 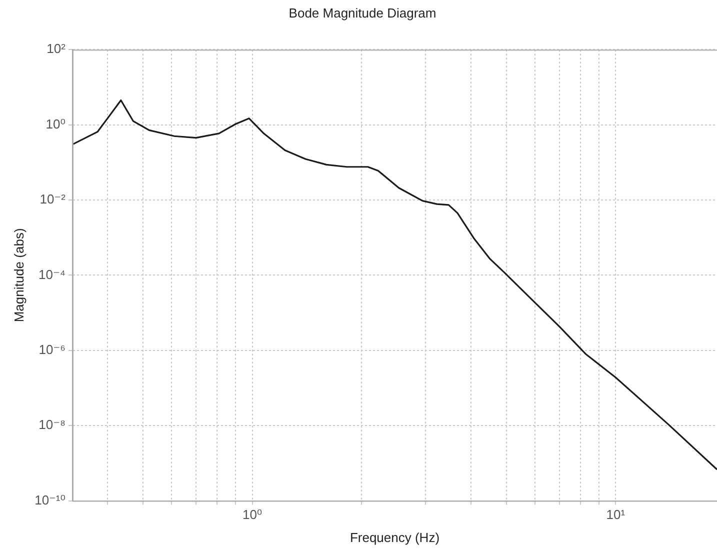 I want to click on y-tick-label: 10², so click(x=56, y=48).